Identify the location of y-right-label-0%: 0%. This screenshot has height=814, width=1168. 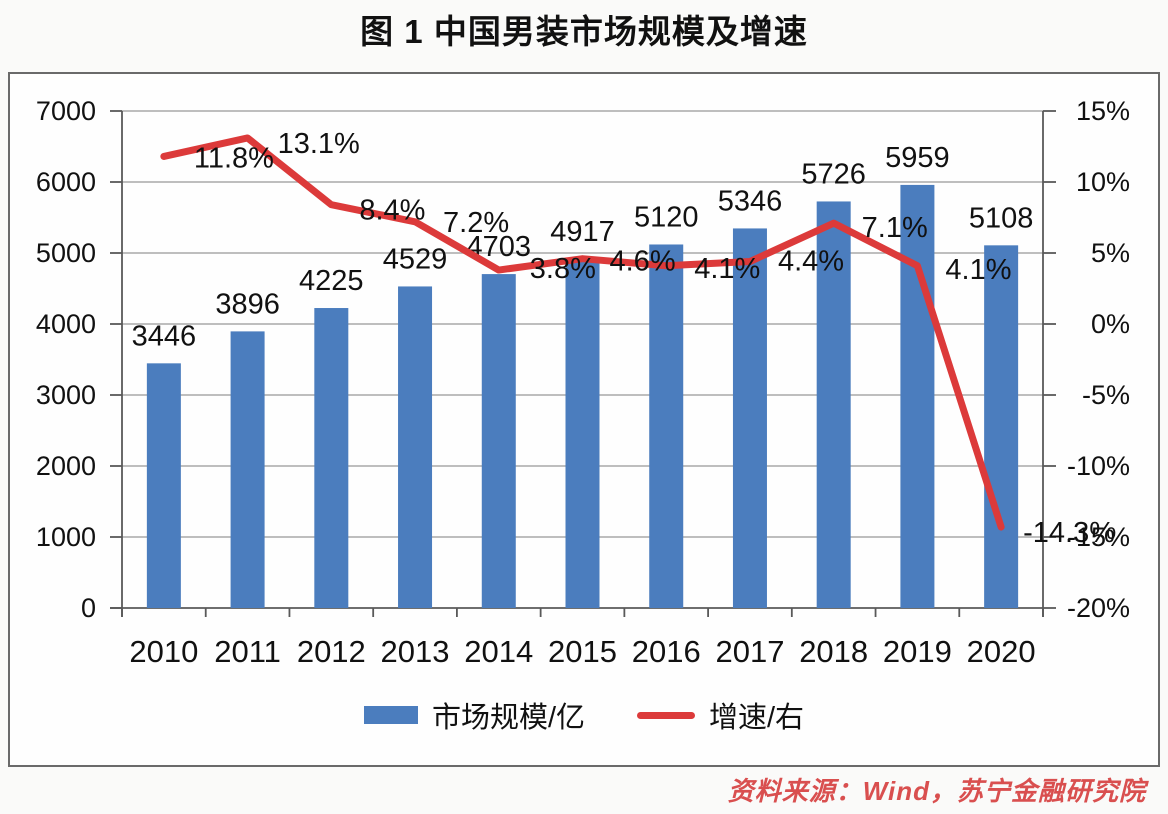
(1110, 324).